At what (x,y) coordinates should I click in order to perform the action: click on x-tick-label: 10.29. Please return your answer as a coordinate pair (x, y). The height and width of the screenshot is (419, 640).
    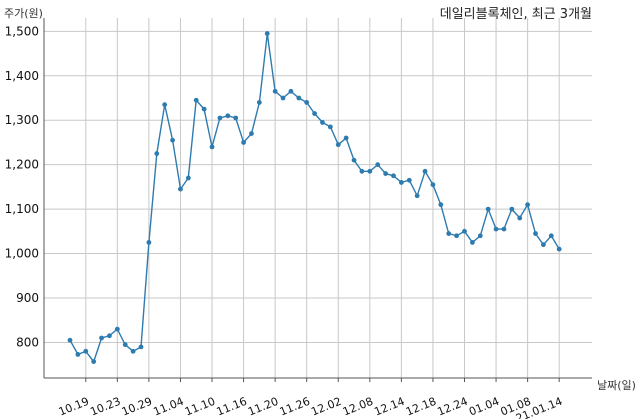
    Looking at the image, I should click on (137, 407).